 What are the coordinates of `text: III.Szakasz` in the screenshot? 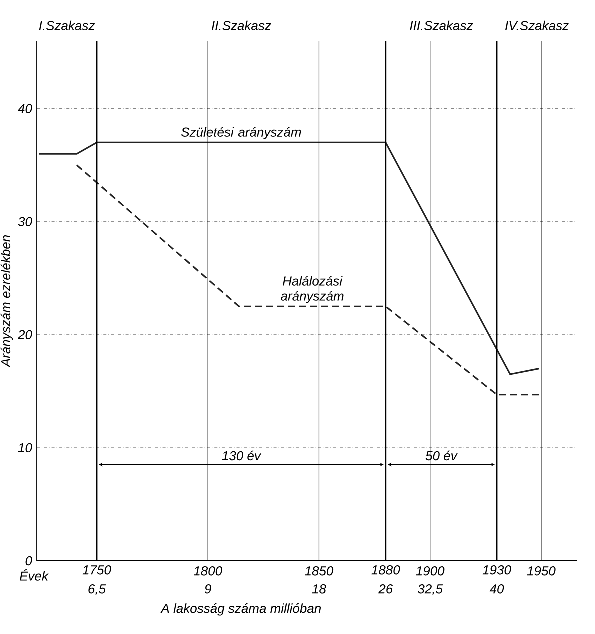 It's located at (442, 25).